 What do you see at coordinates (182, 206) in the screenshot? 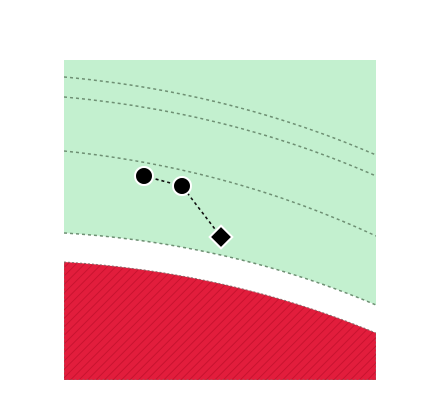
I see `path-line` at bounding box center [182, 206].